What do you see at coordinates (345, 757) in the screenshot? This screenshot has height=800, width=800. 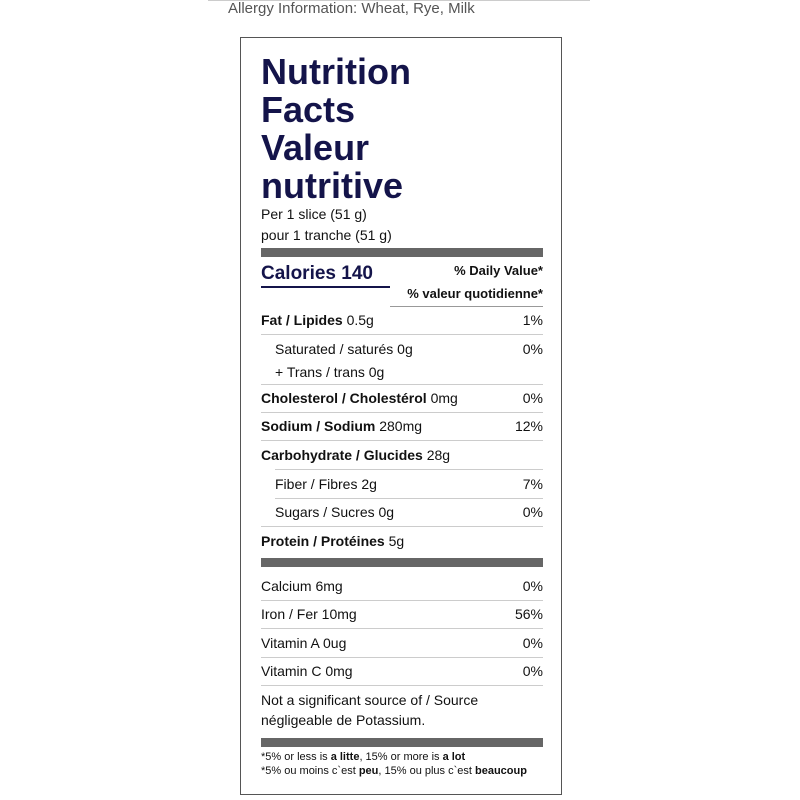 I see `footnote-bold: a litte` at bounding box center [345, 757].